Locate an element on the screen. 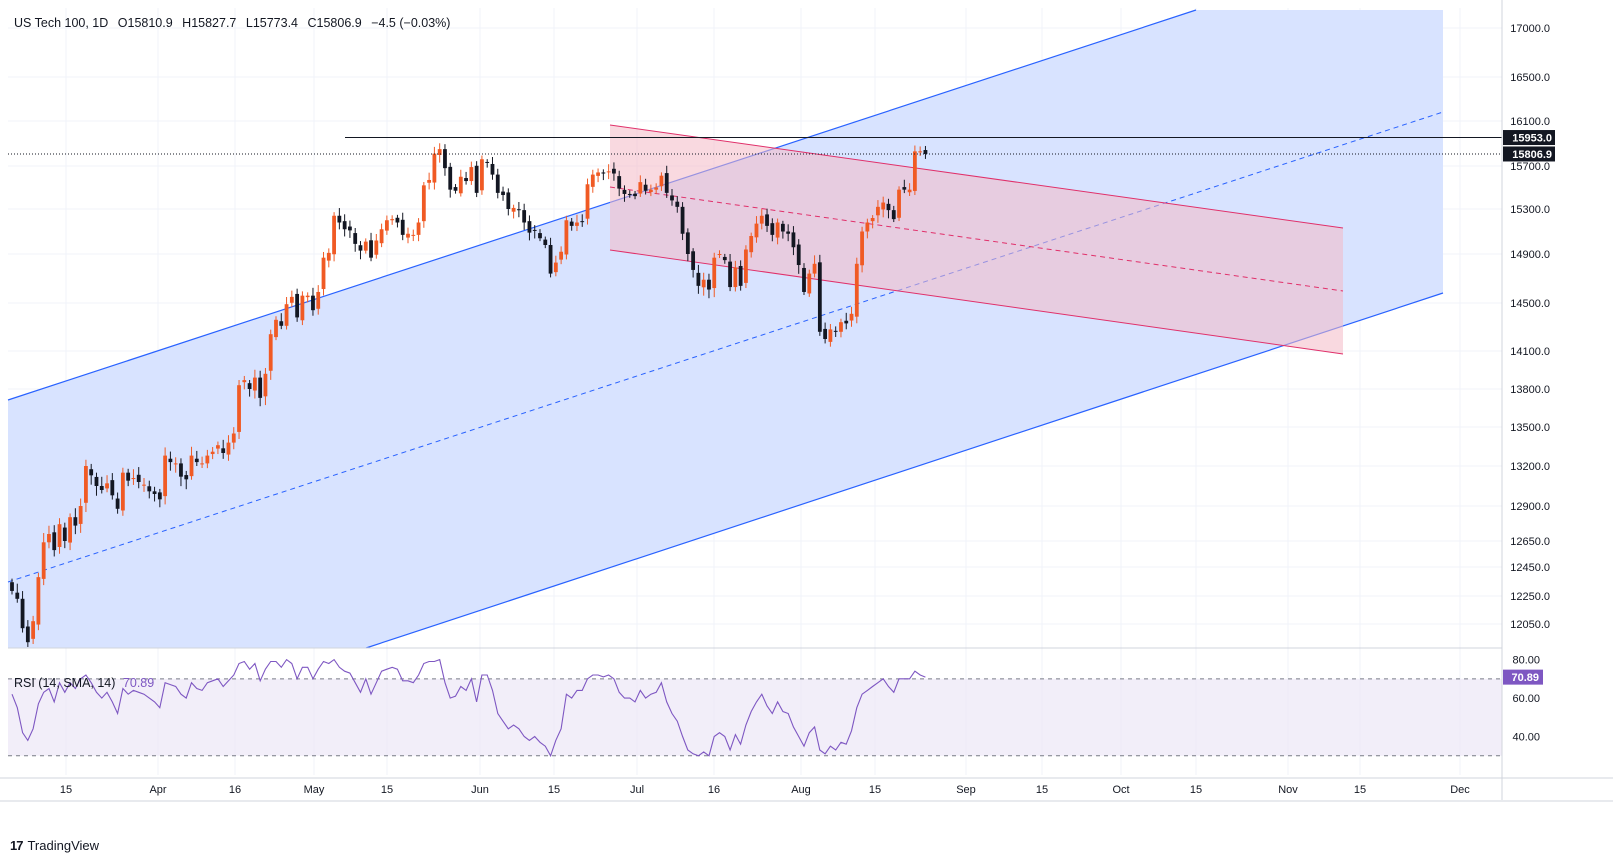 The image size is (1613, 862). time-tick-label: Aug is located at coordinates (801, 790).